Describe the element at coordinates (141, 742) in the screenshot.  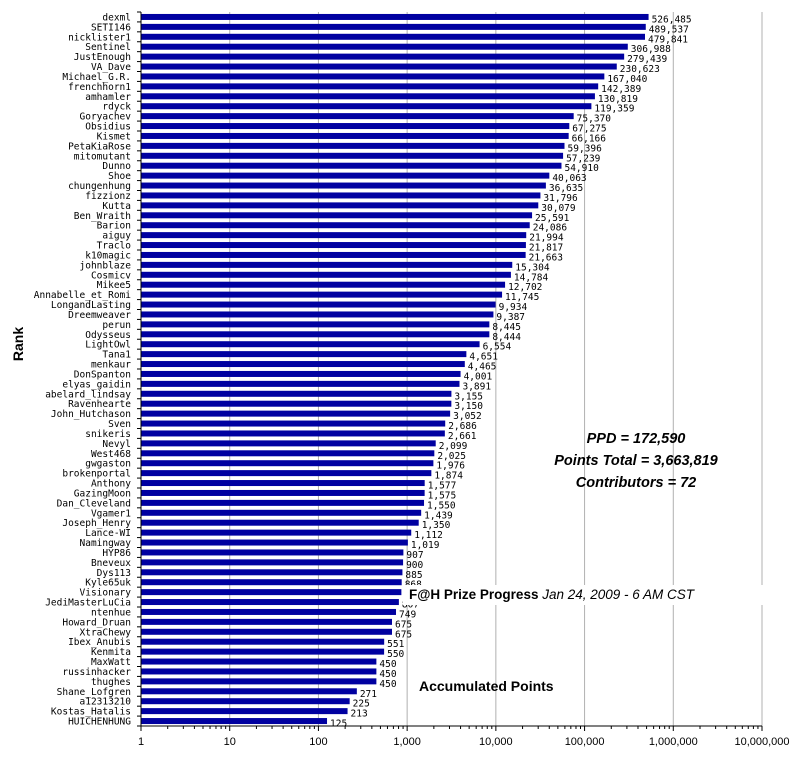
I see `x-tick-label: 1` at that location.